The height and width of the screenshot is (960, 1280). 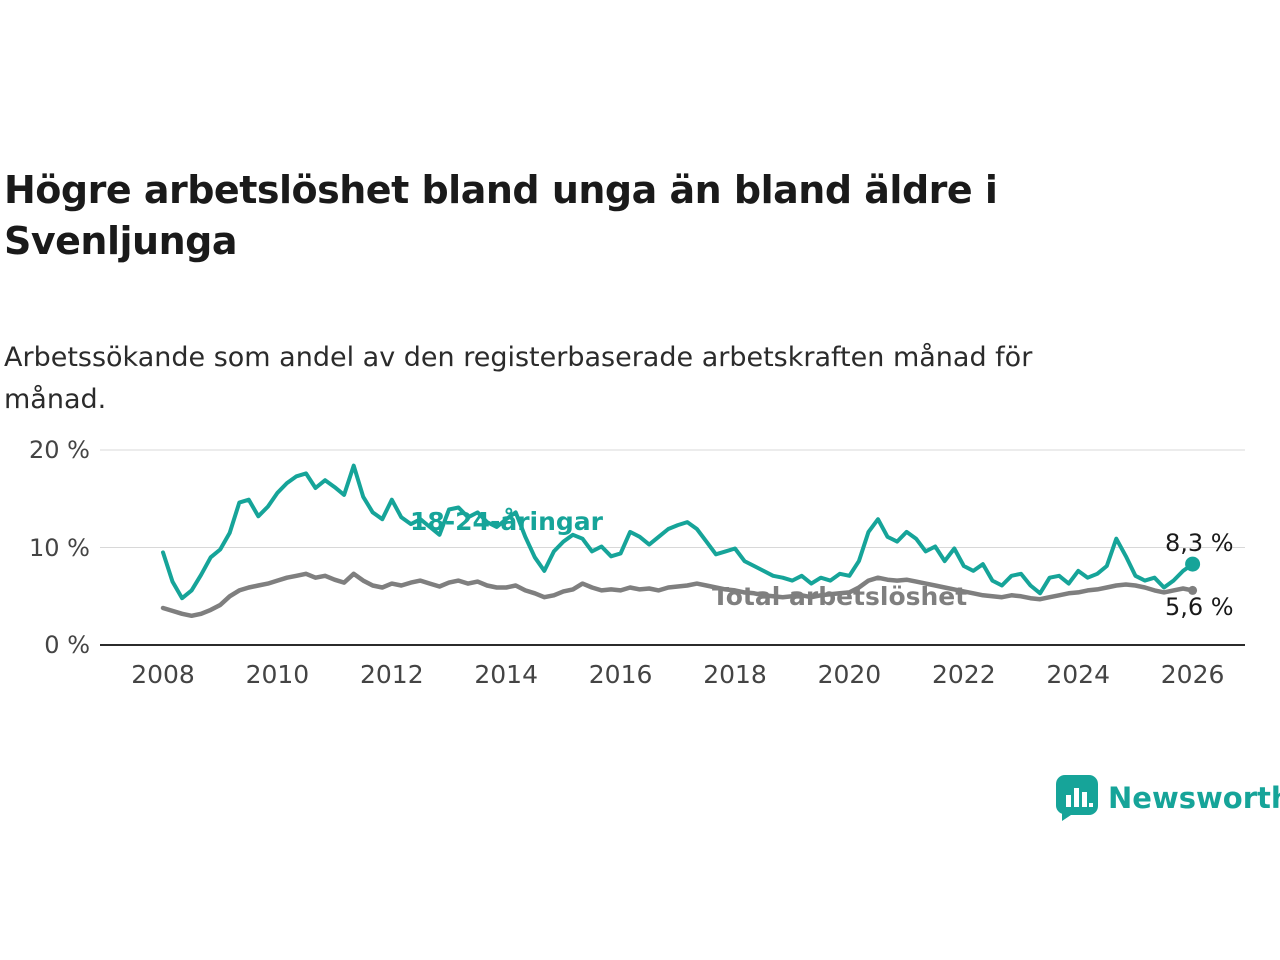 What do you see at coordinates (163, 674) in the screenshot?
I see `x-axis-tick-label: 2008` at bounding box center [163, 674].